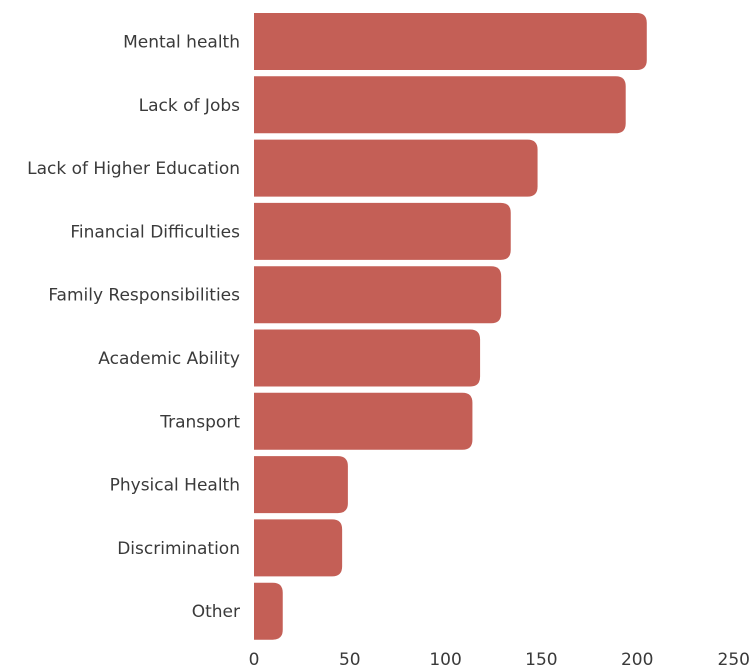  Describe the element at coordinates (181, 43) in the screenshot. I see `category-label: Mental health` at that location.